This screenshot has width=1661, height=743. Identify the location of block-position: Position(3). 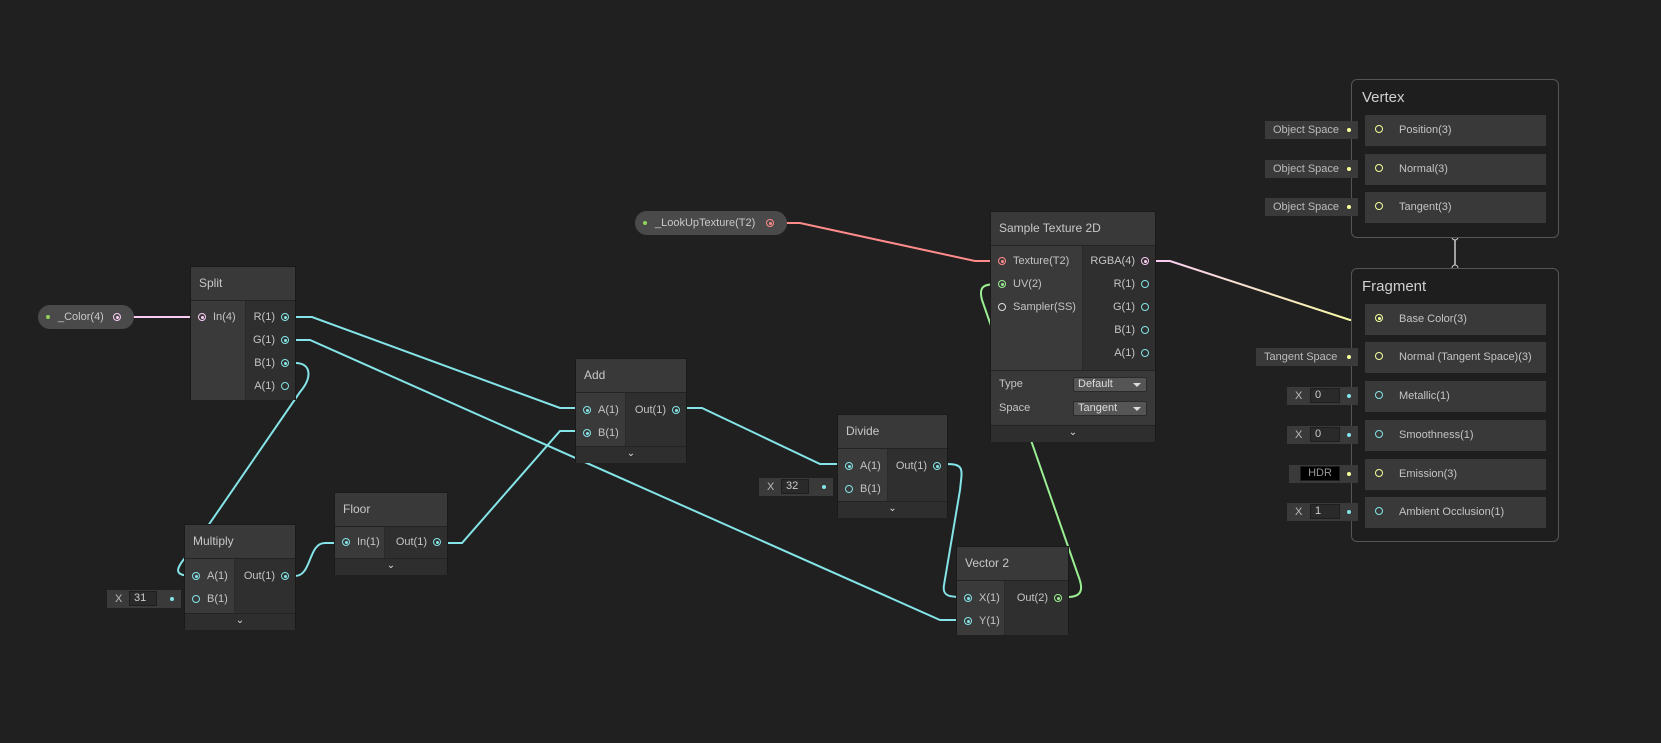
(1455, 130).